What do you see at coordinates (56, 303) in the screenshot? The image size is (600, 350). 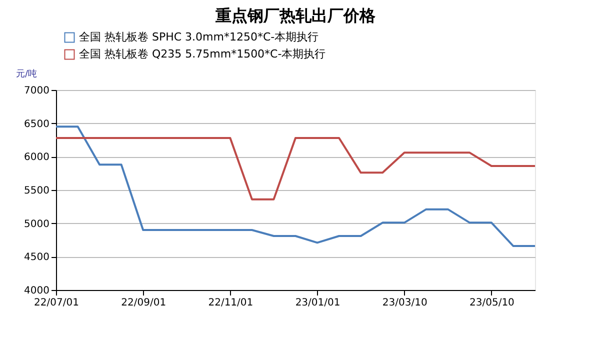 I see `x-tick-label: 22/07/01` at bounding box center [56, 303].